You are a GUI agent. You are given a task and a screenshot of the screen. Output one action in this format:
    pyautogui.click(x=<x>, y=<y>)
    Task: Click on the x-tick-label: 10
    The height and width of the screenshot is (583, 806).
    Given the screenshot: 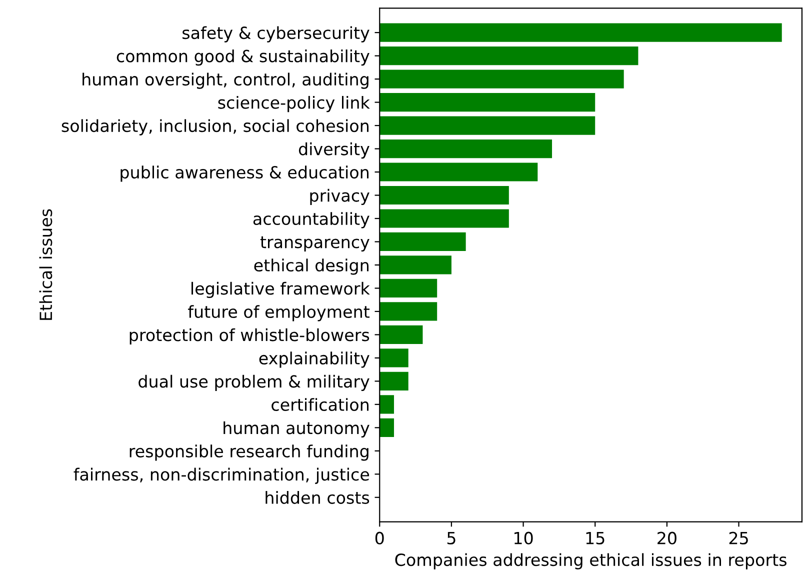 What is the action you would take?
    pyautogui.click(x=523, y=538)
    